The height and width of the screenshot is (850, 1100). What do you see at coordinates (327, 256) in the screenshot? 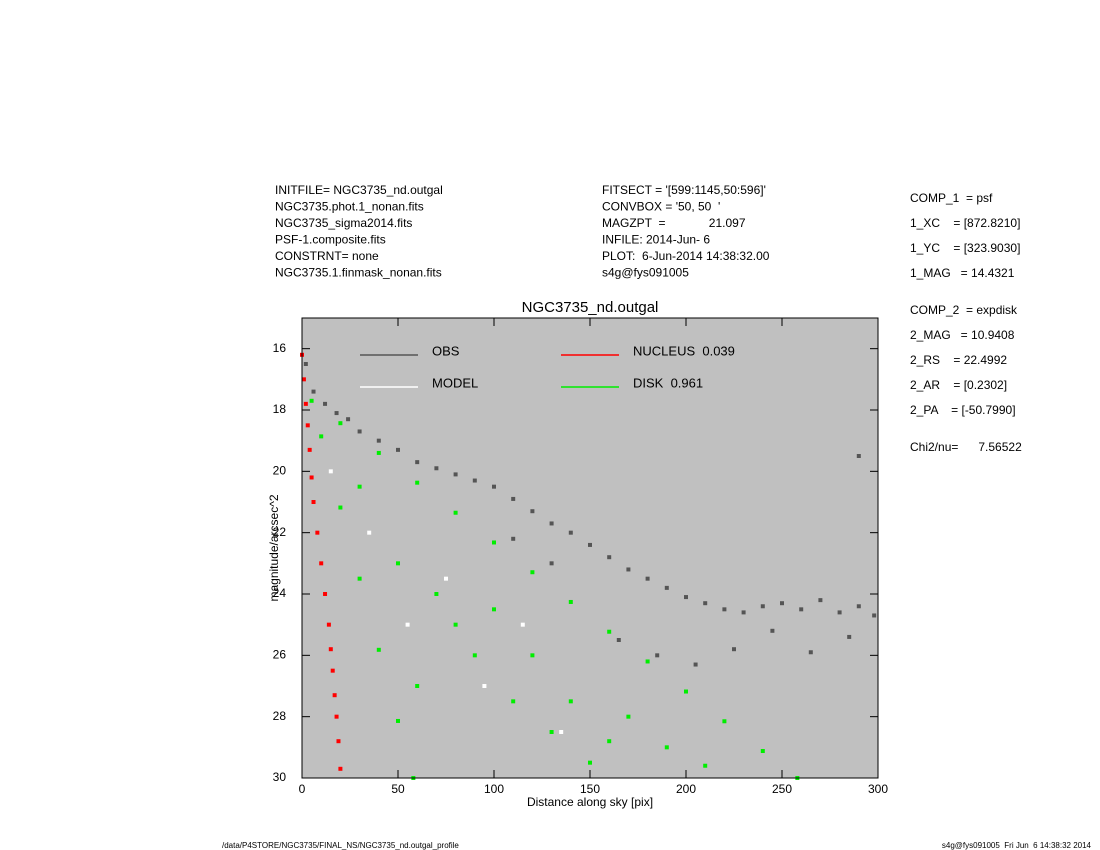
I see `info-line: CONSTRNT= none` at bounding box center [327, 256].